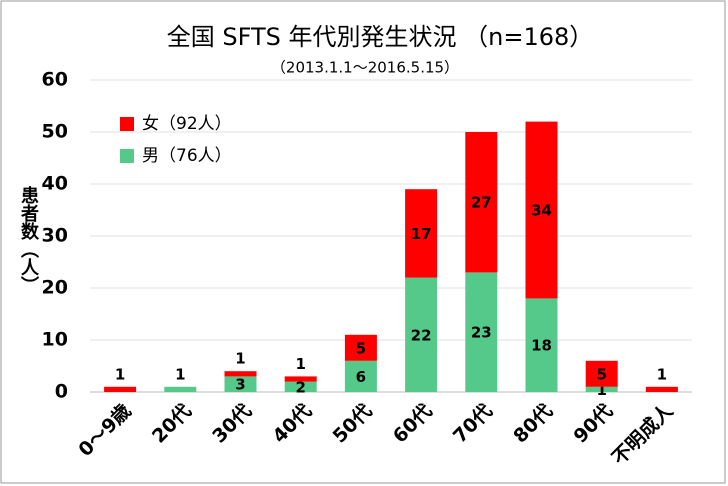  I want to click on value-label: 2, so click(300, 387).